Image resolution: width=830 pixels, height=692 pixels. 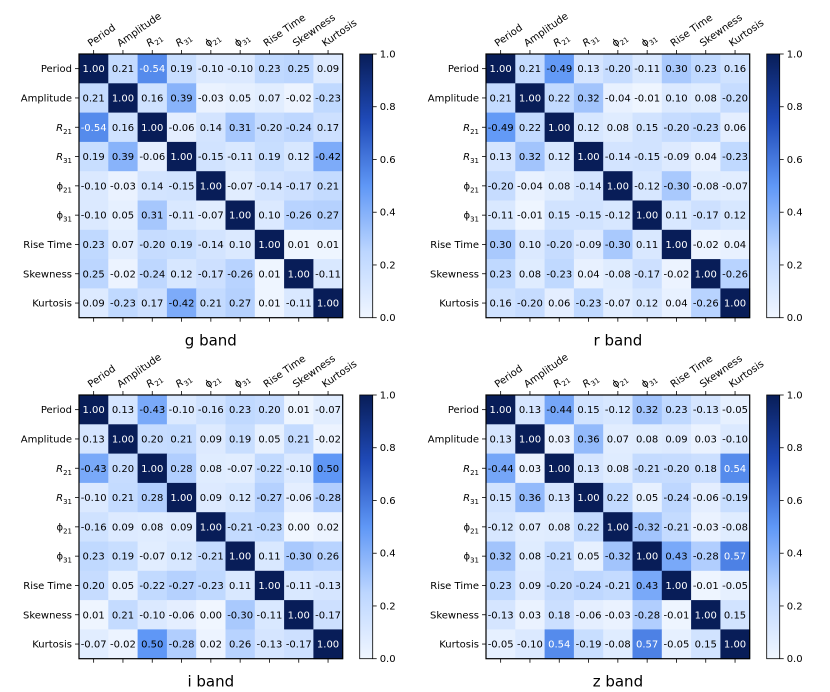 I want to click on cell-value-label: 0.07, so click(x=618, y=439).